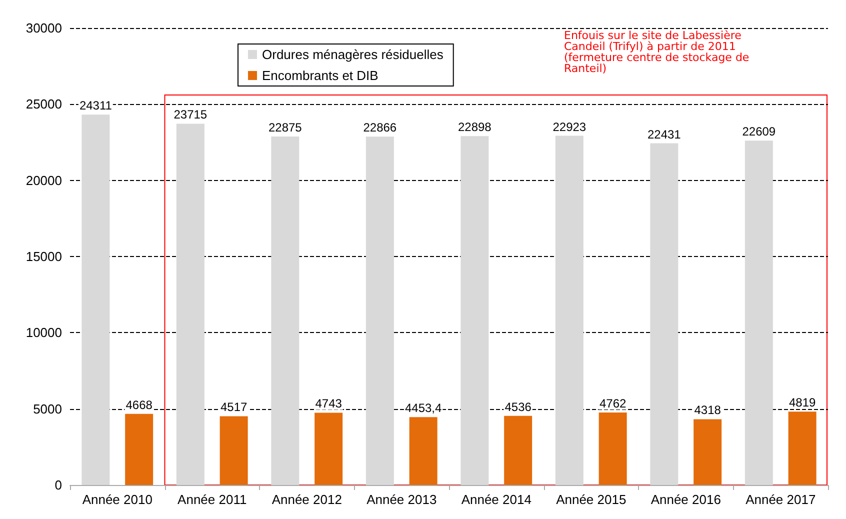 The image size is (846, 519). What do you see at coordinates (44, 104) in the screenshot?
I see `y-tick-label: 25000` at bounding box center [44, 104].